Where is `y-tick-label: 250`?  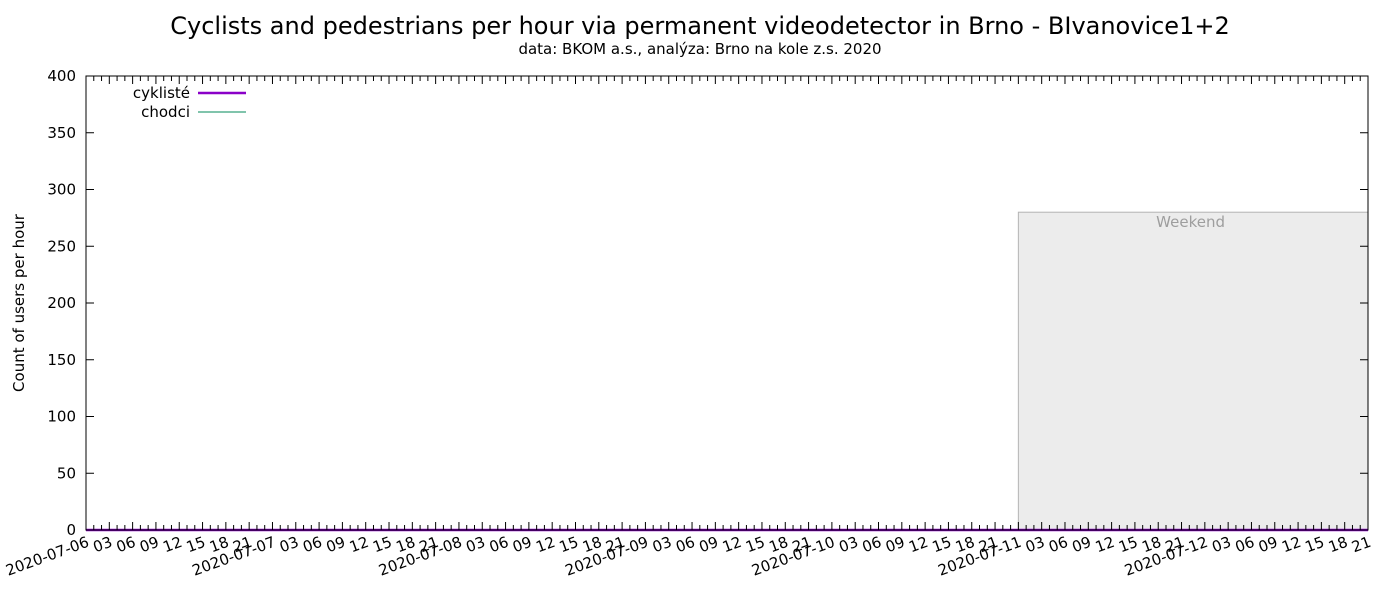 y-tick-label: 250 is located at coordinates (61, 246).